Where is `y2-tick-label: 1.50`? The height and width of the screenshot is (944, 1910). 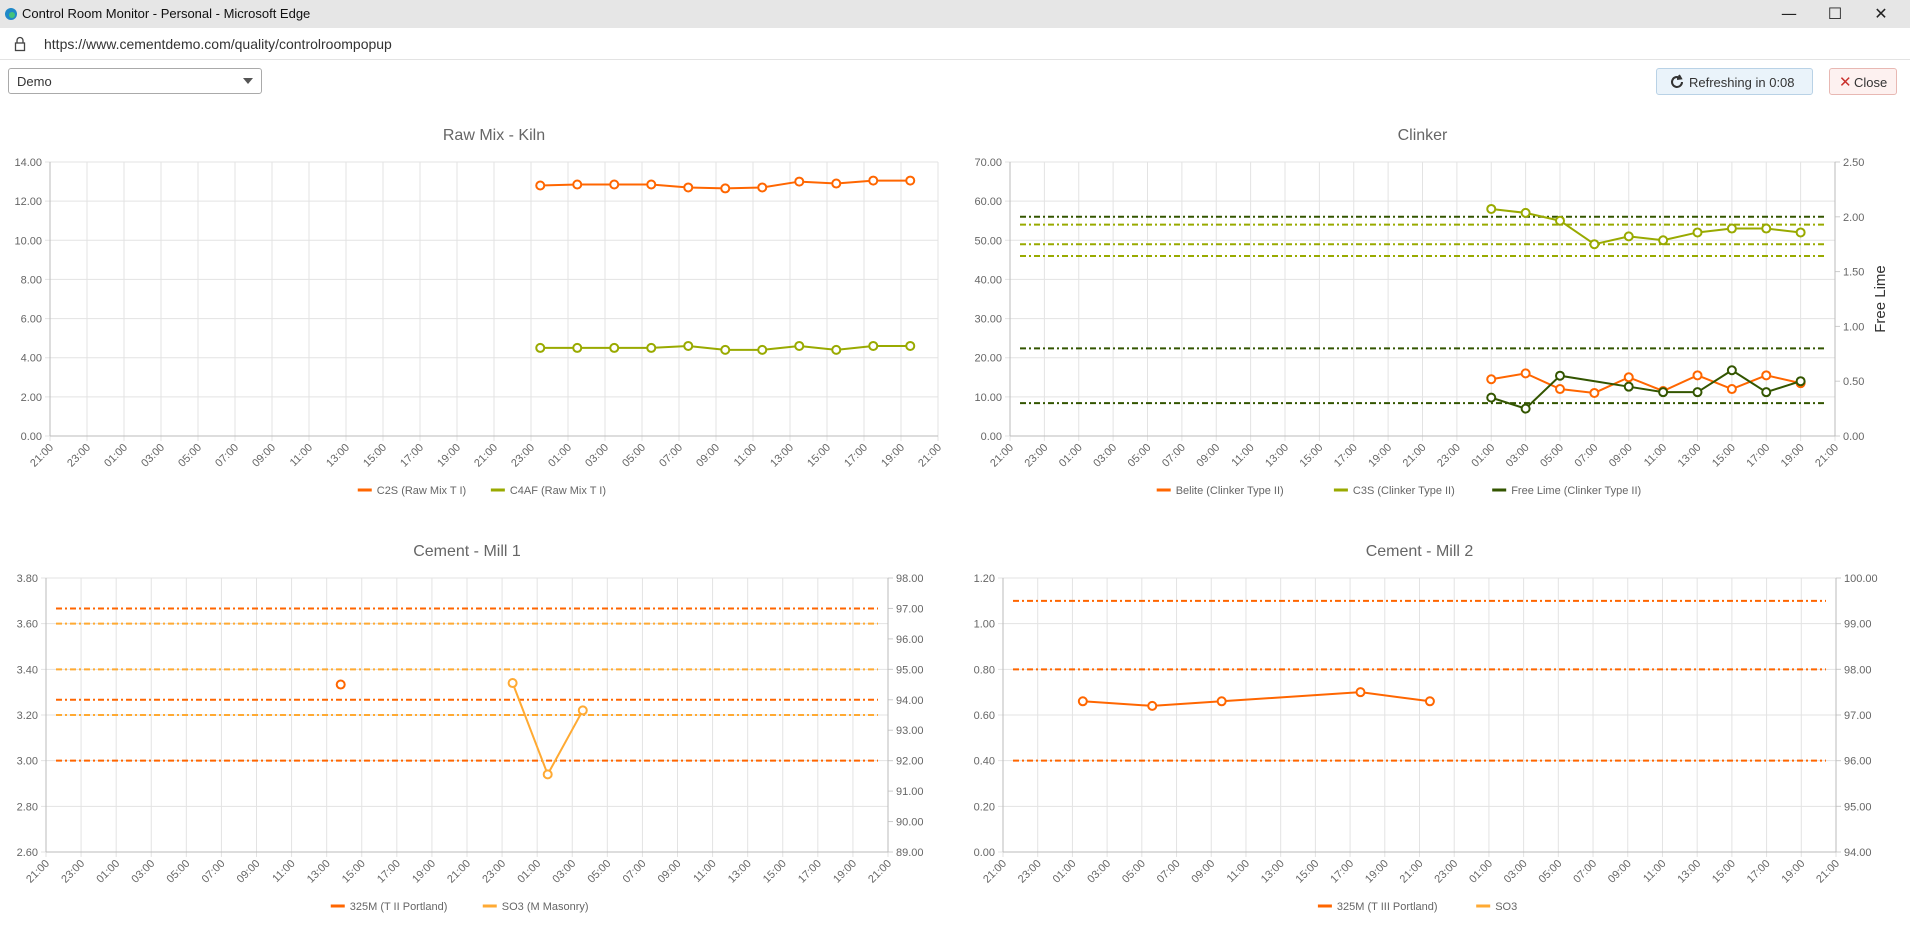 y2-tick-label: 1.50 is located at coordinates (1853, 273).